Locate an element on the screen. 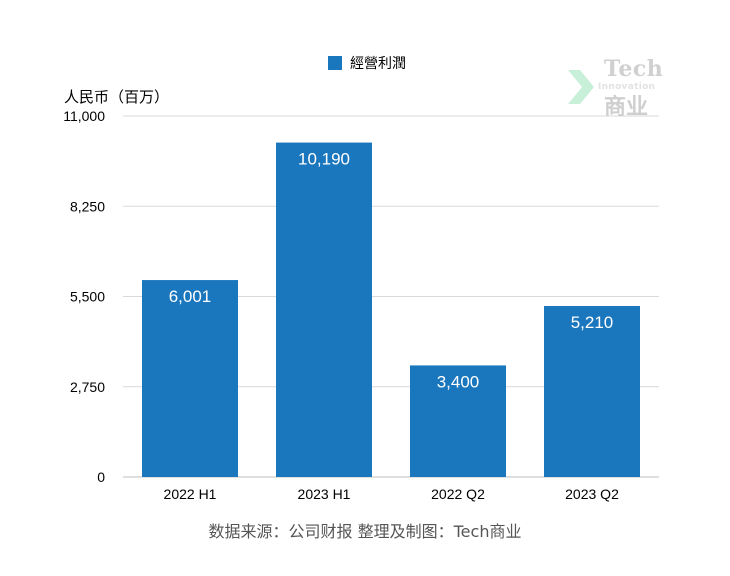  y-tick-label: 11,000 is located at coordinates (84, 116).